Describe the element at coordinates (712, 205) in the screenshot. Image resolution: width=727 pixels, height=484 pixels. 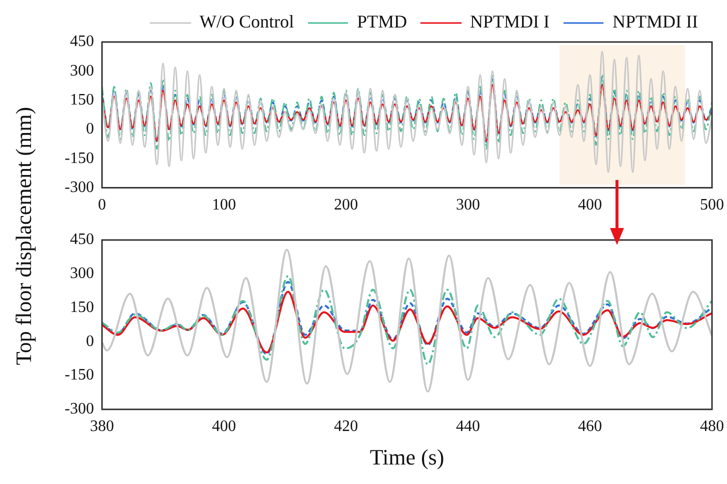
I see `x-tick-label: 500` at that location.